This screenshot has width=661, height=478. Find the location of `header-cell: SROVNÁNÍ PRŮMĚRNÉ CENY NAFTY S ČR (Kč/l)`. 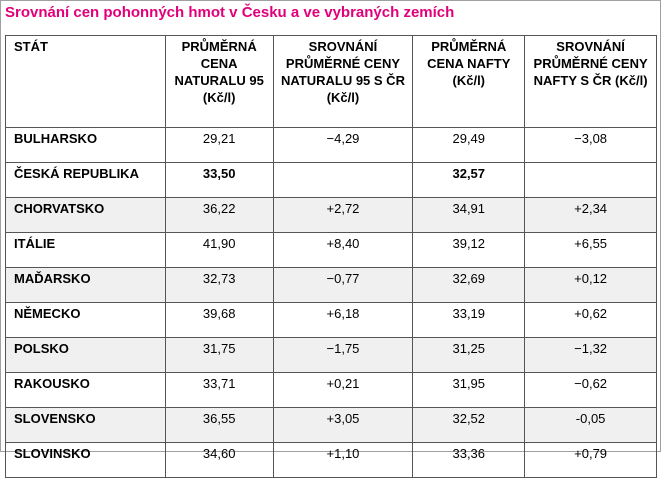

header-cell: SROVNÁNÍ PRŮMĚRNÉ CENY NAFTY S ČR (Kč/l) is located at coordinates (590, 81).